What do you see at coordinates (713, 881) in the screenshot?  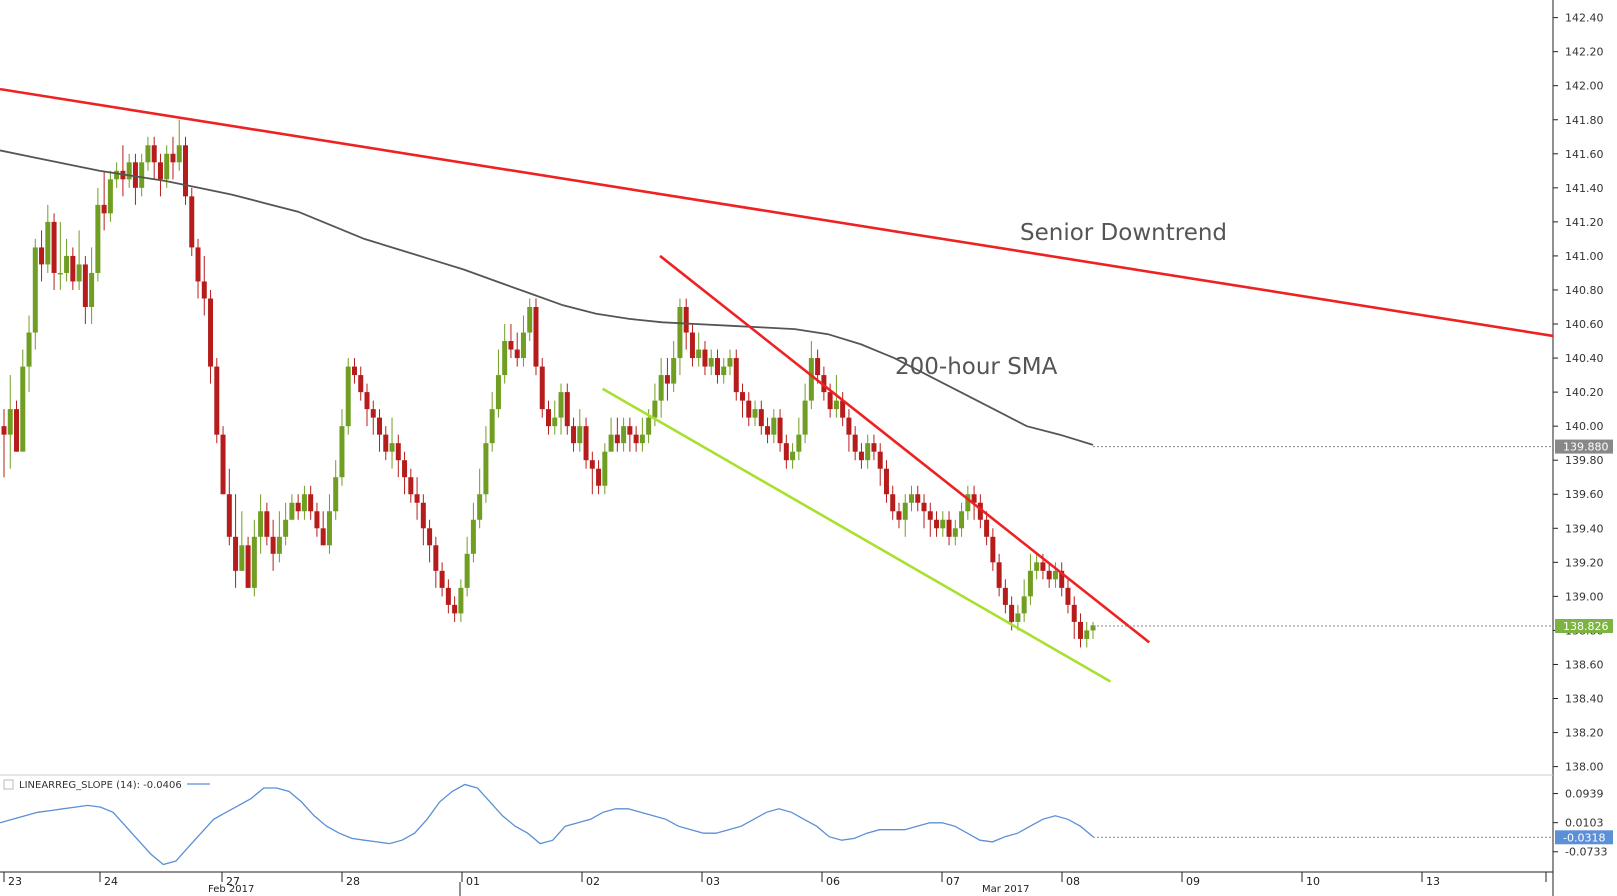 I see `x-tick-label: 03` at bounding box center [713, 881].